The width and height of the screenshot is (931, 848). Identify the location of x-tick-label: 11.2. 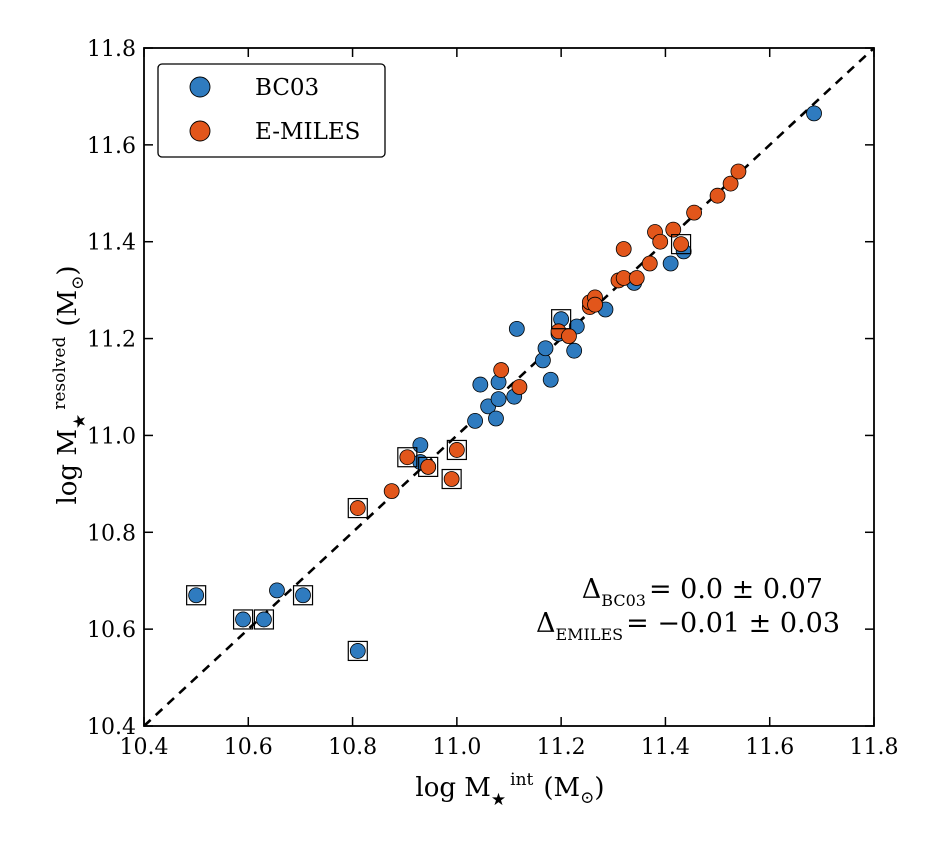
(561, 747).